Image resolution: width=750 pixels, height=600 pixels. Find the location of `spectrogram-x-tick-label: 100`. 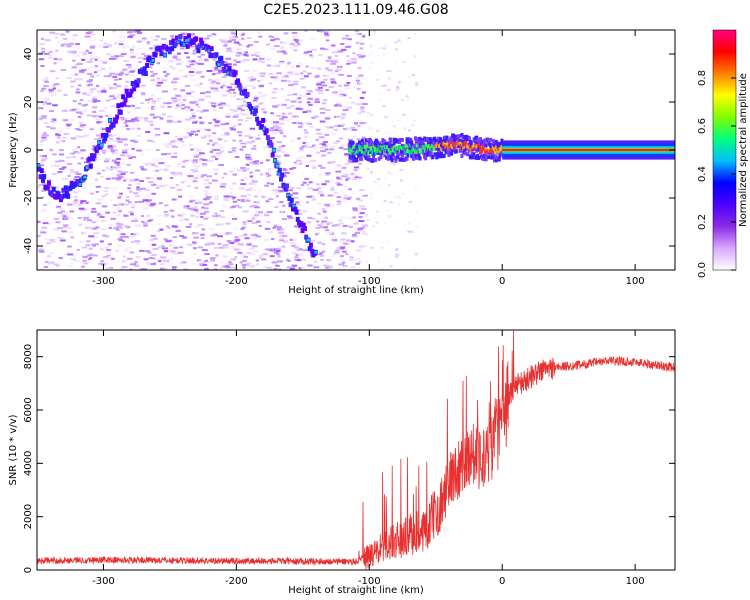

spectrogram-x-tick-label: 100 is located at coordinates (635, 281).